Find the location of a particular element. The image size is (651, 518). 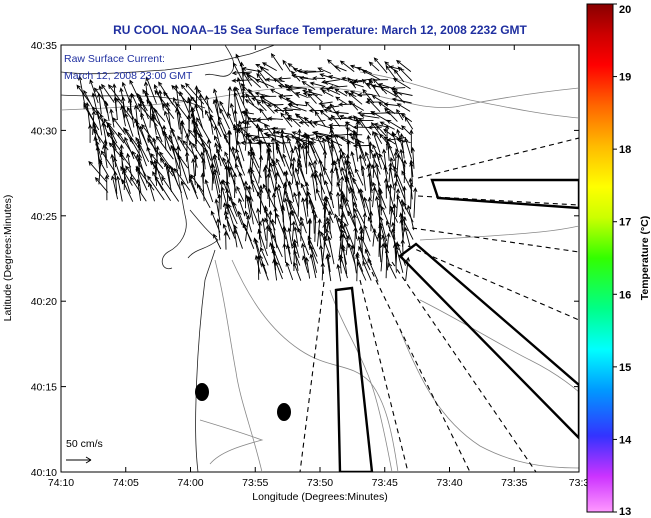

x-tick-label: 74:05 is located at coordinates (126, 483).